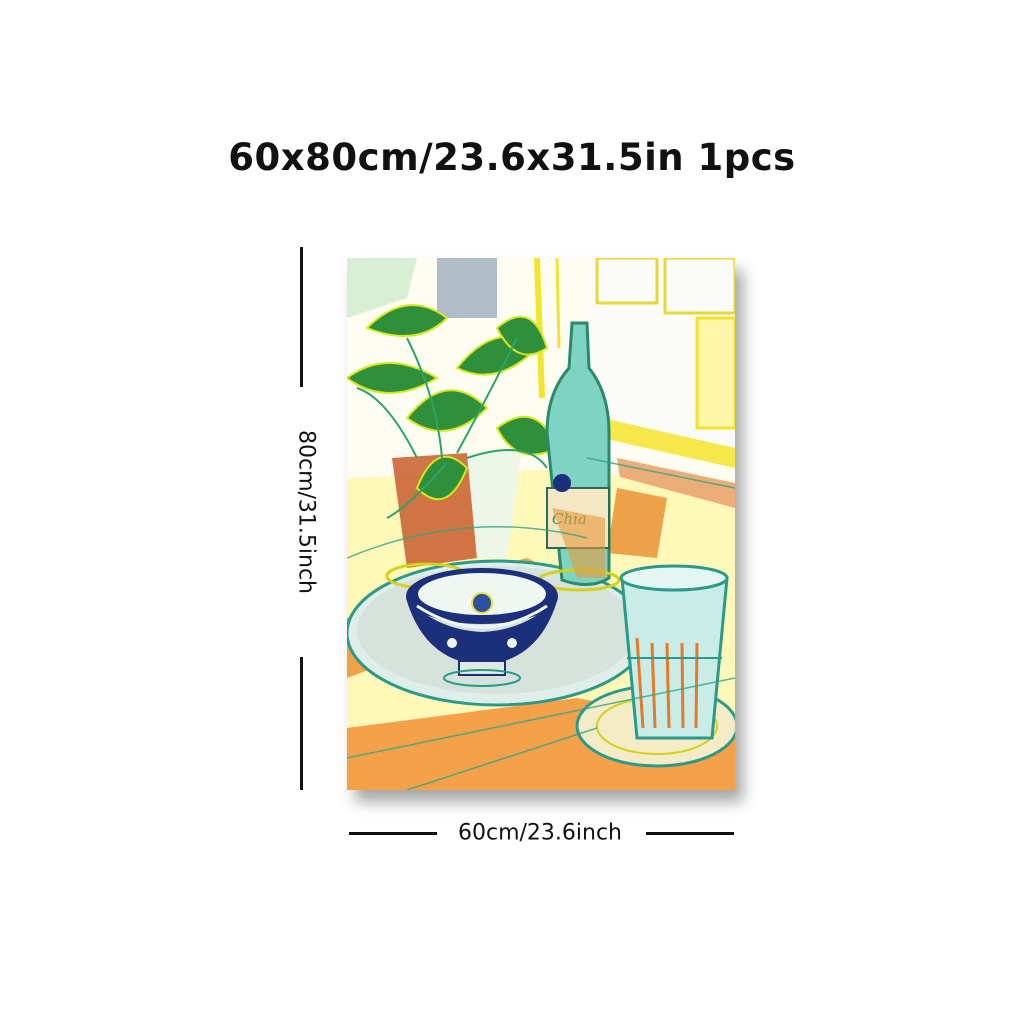  Describe the element at coordinates (540, 833) in the screenshot. I see `width-dimension-label: 60cm/23.6inch` at that location.